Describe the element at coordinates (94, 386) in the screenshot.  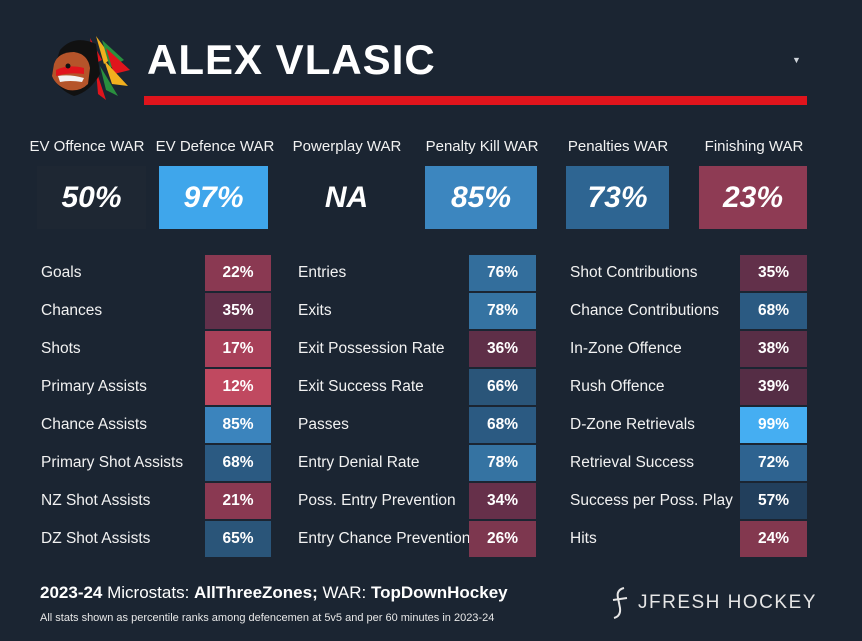
I see `stat-label: Primary Assists` at that location.